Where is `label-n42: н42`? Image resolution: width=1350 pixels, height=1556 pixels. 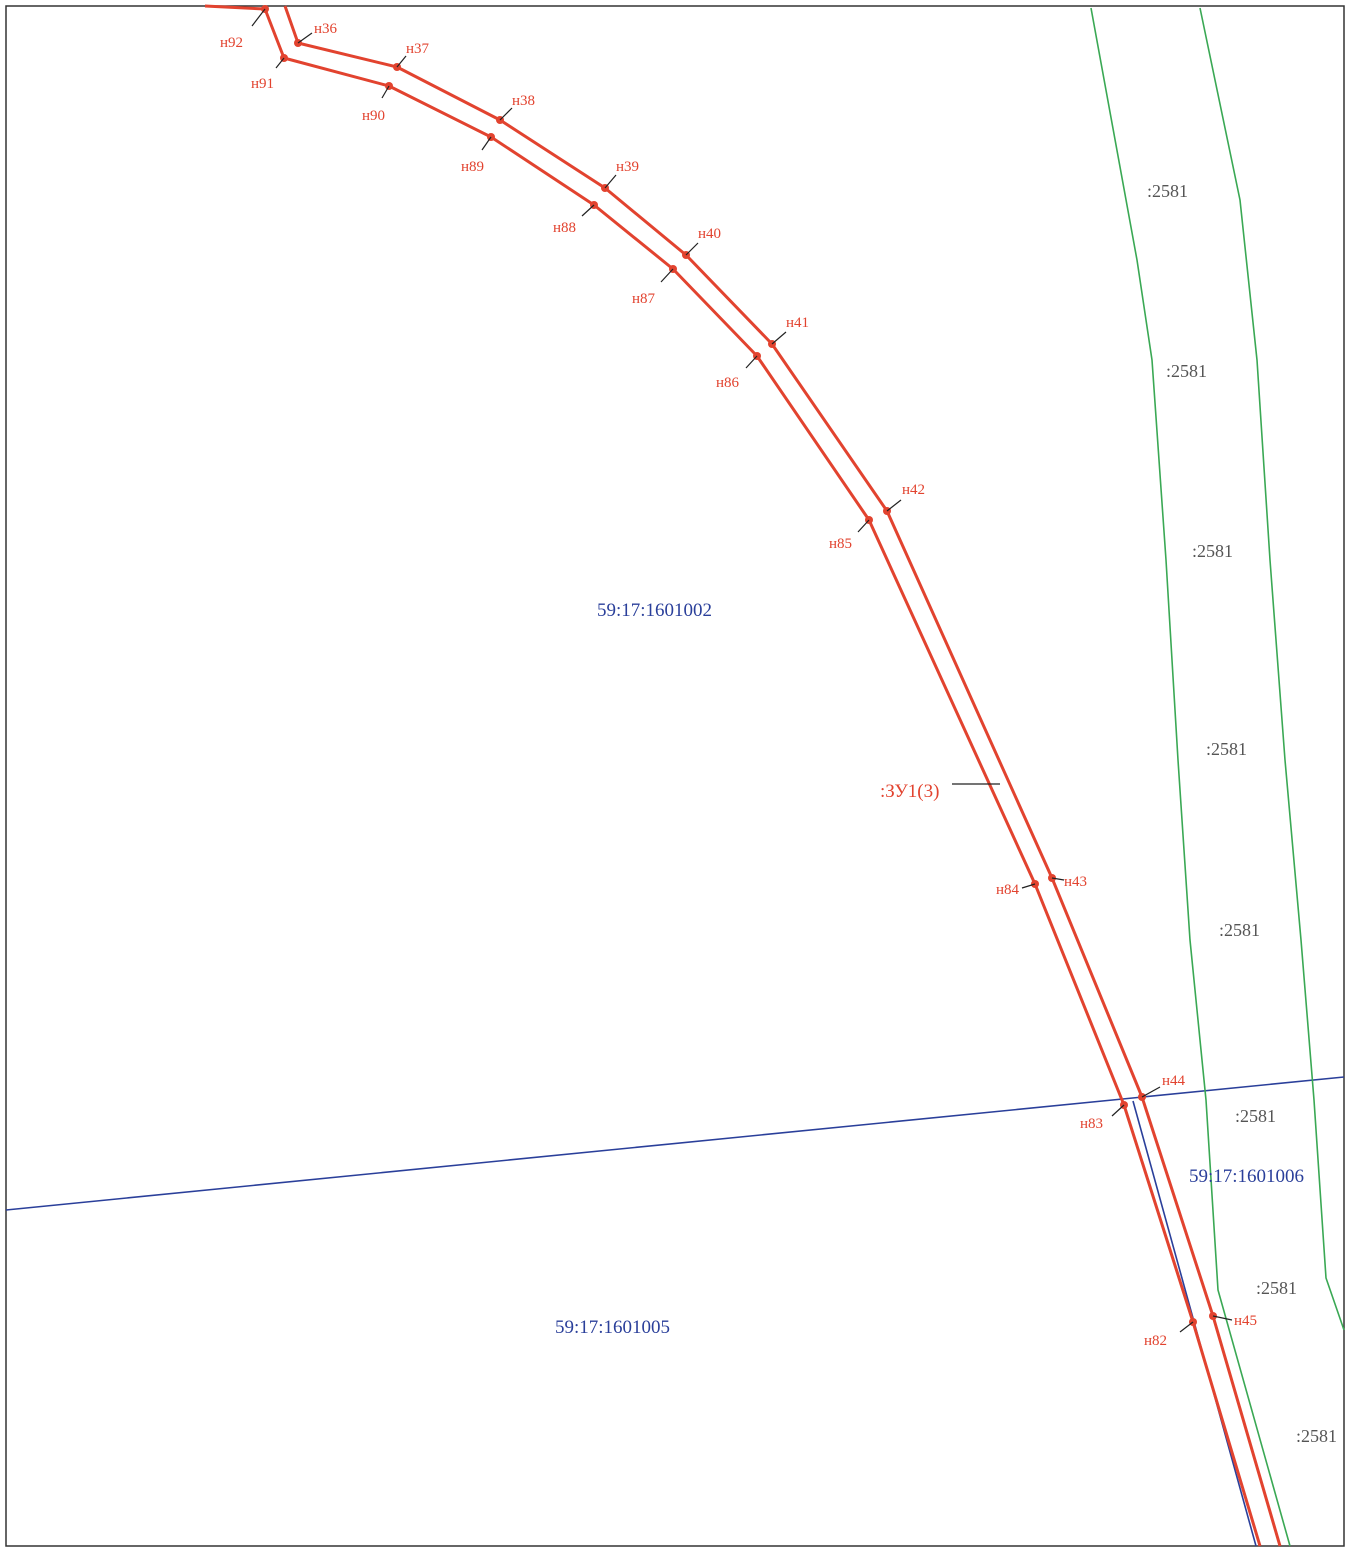
label-n42: н42 is located at coordinates (913, 490).